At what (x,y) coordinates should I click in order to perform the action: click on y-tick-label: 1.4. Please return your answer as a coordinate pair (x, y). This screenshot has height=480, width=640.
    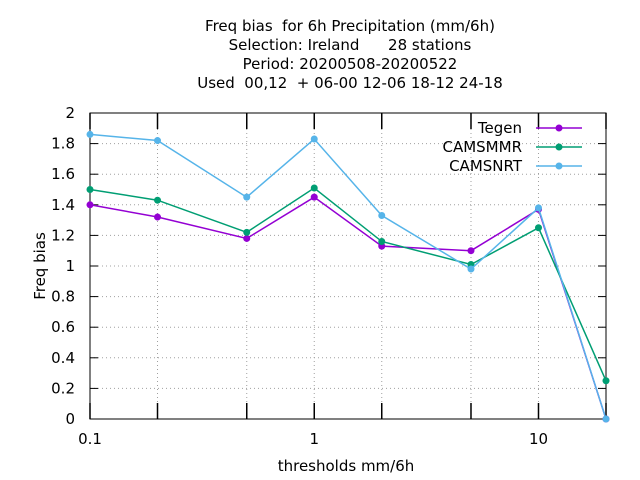
    Looking at the image, I should click on (63, 205).